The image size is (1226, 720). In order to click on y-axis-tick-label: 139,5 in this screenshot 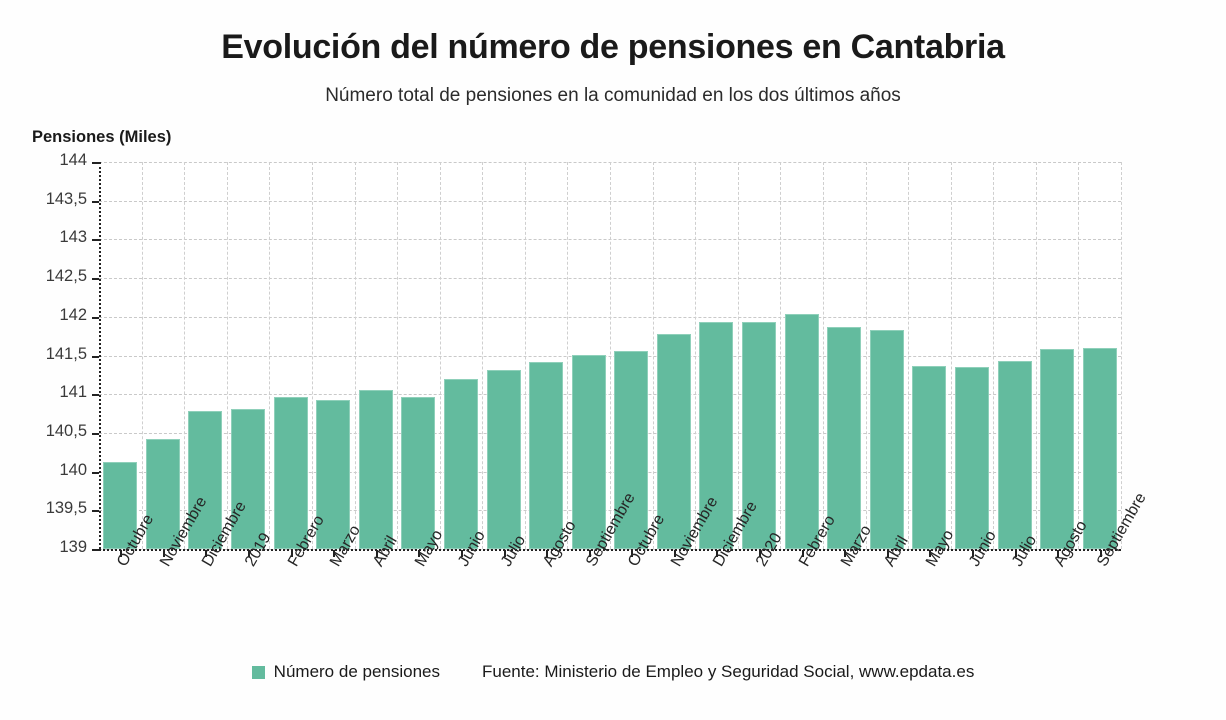, I will do `click(66, 508)`.